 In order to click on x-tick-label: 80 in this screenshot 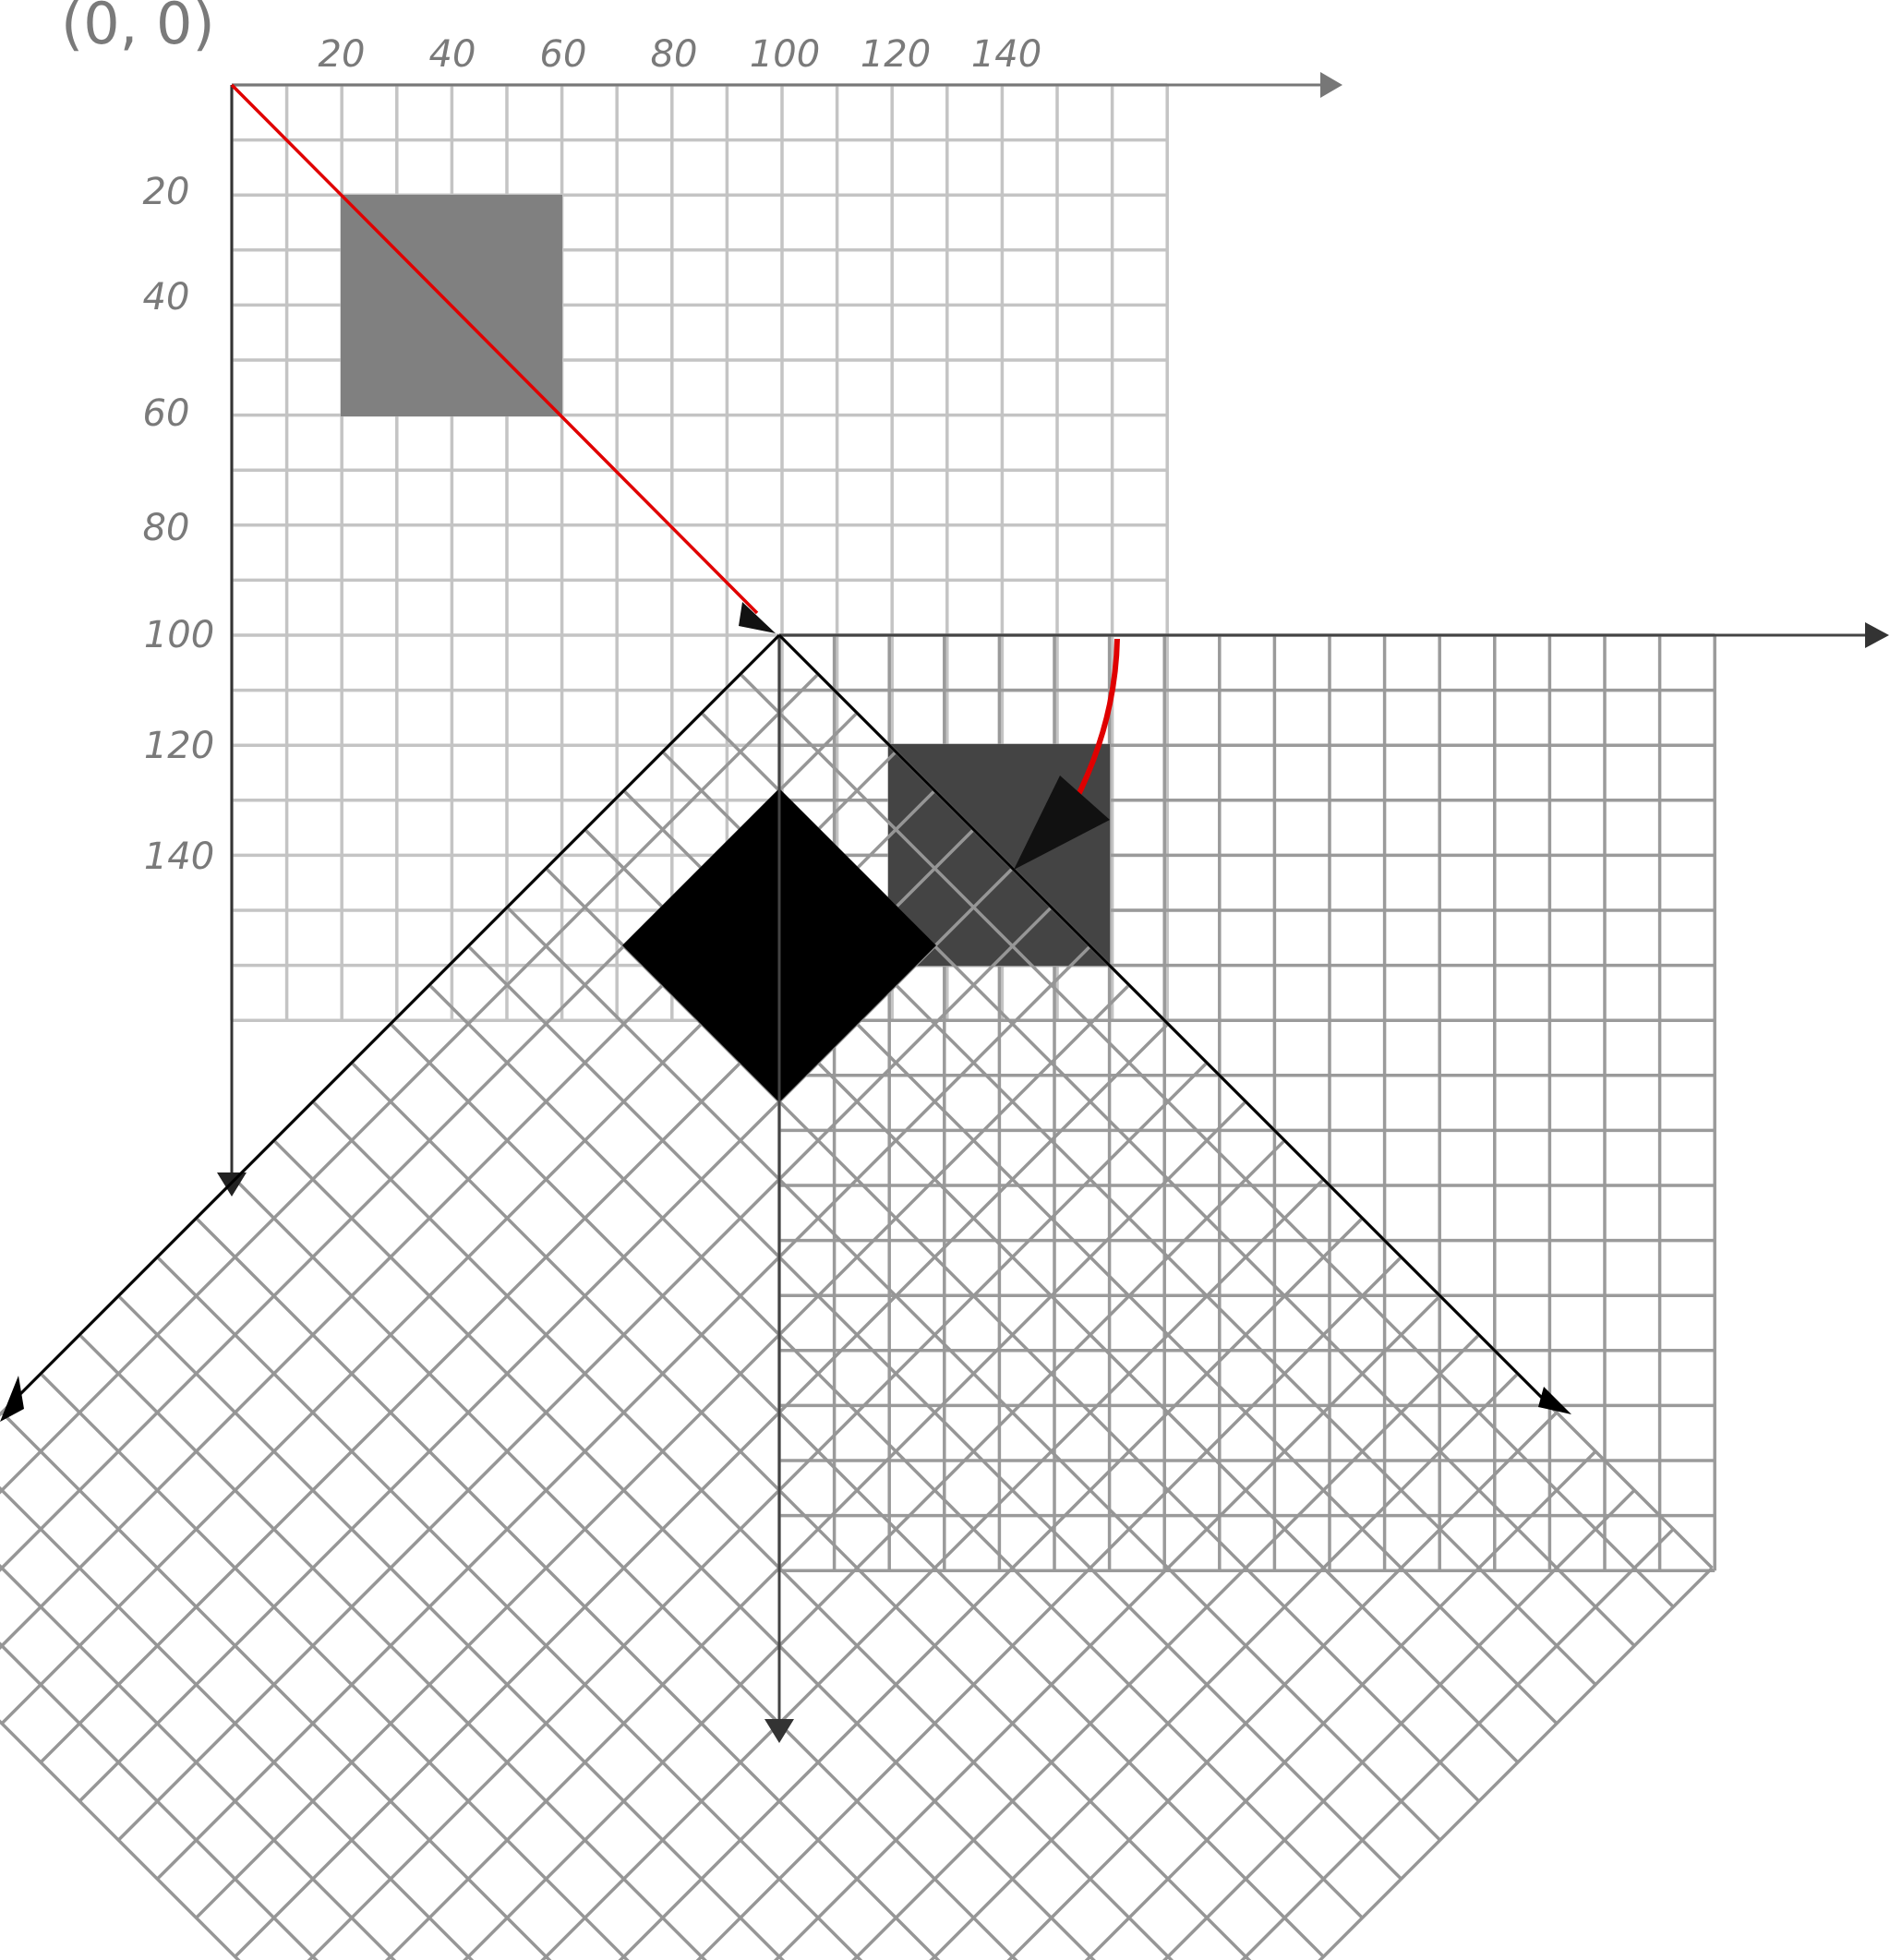, I will do `click(674, 54)`.